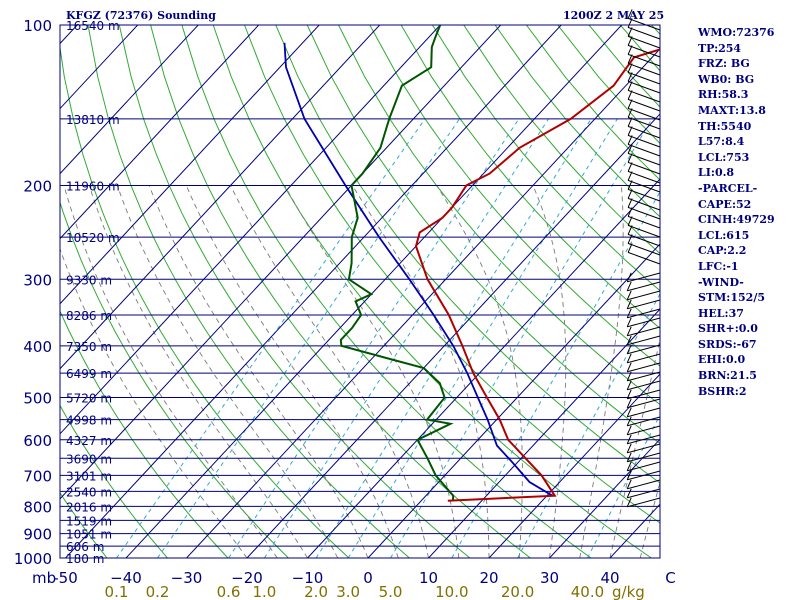 The image size is (800, 600). What do you see at coordinates (561, 140) in the screenshot?
I see `dry-adiabat` at bounding box center [561, 140].